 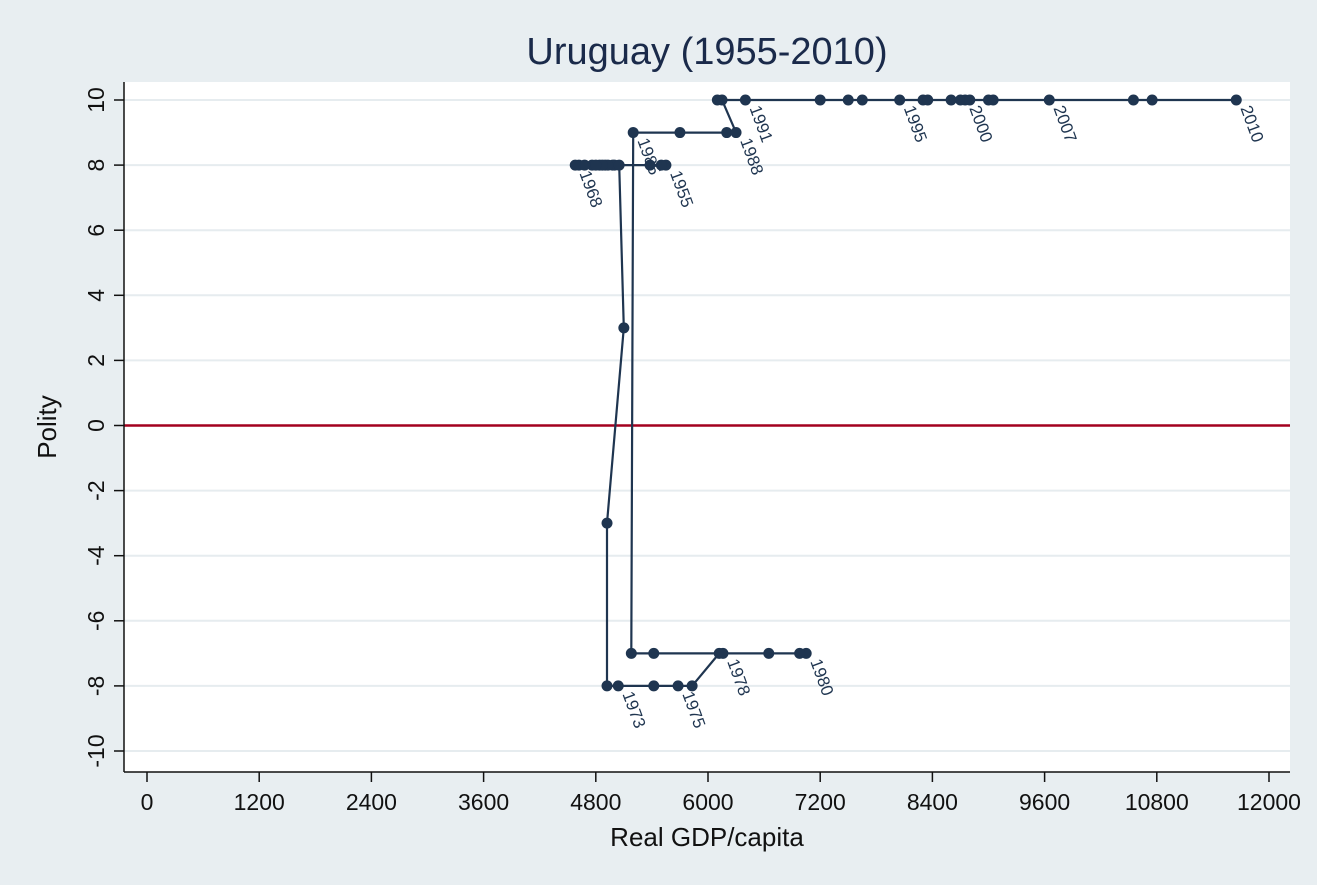 What do you see at coordinates (932, 802) in the screenshot?
I see `x-tick-label: 8400` at bounding box center [932, 802].